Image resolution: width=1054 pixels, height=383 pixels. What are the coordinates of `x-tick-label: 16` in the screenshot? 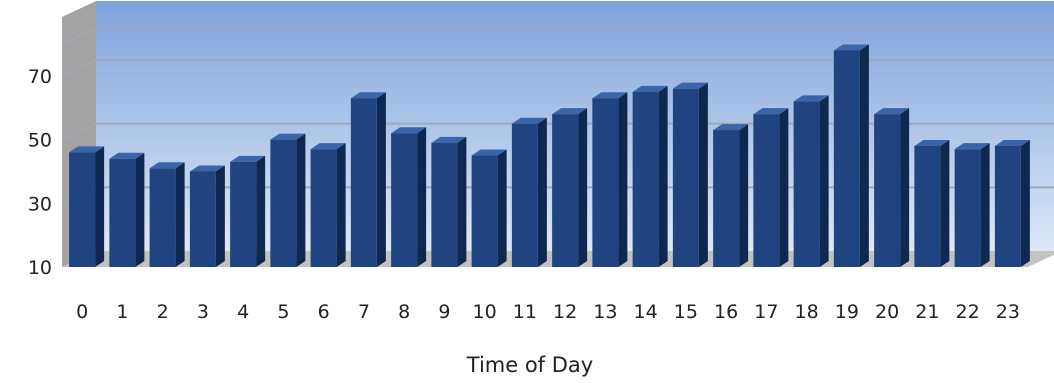 It's located at (726, 312).